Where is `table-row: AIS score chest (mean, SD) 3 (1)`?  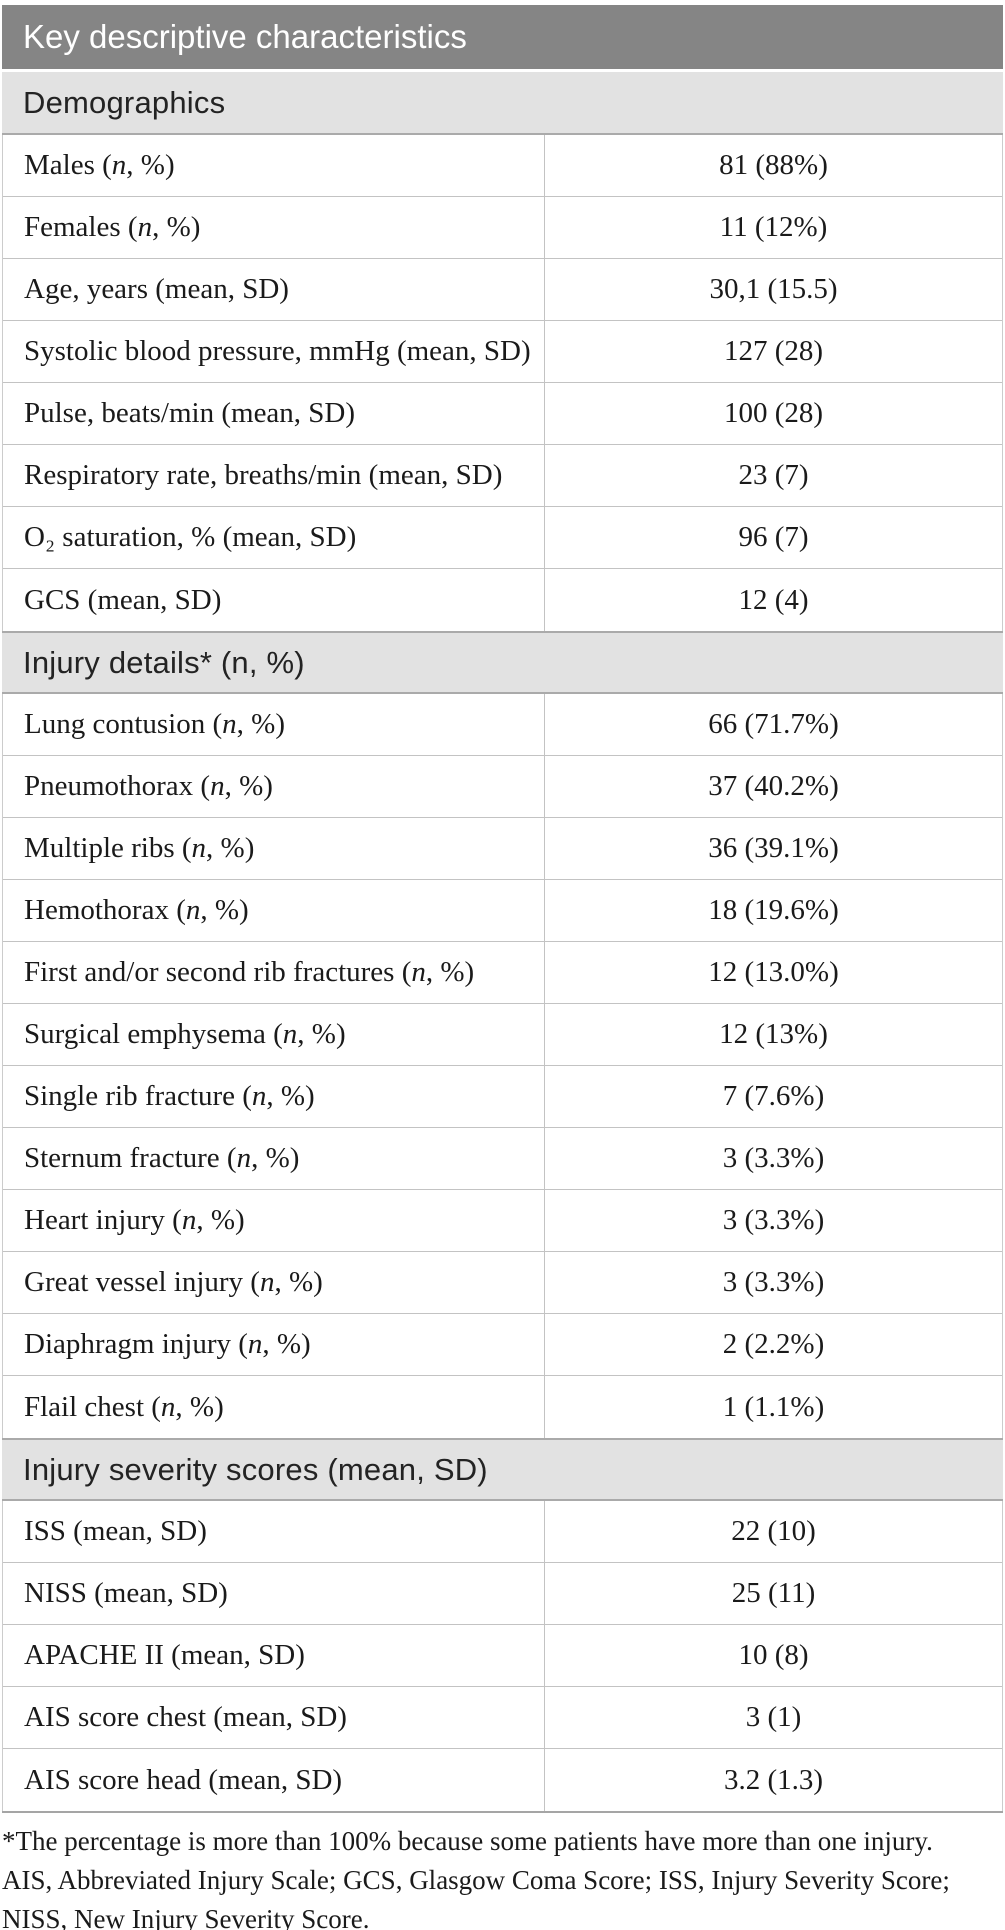
table-row: AIS score chest (mean, SD) 3 (1) is located at coordinates (502, 1718).